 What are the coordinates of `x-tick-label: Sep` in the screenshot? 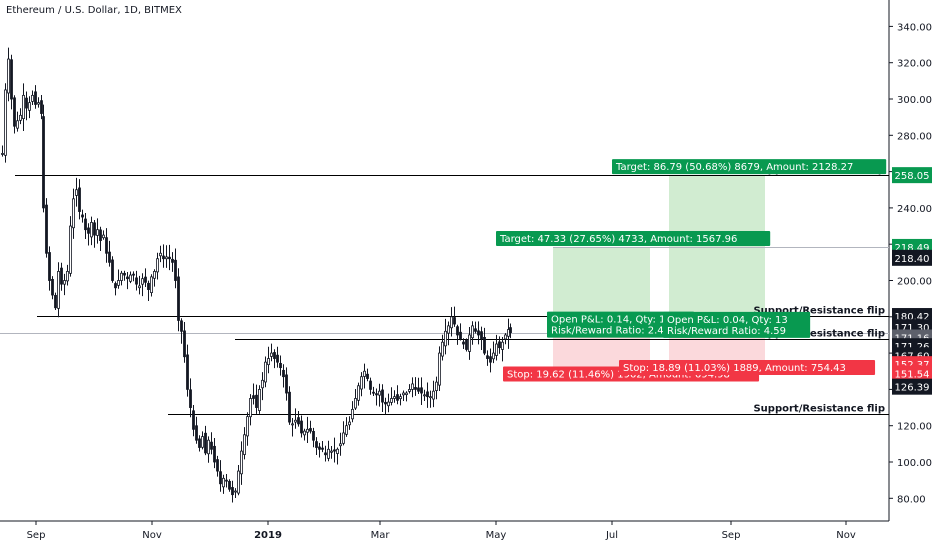 It's located at (731, 535).